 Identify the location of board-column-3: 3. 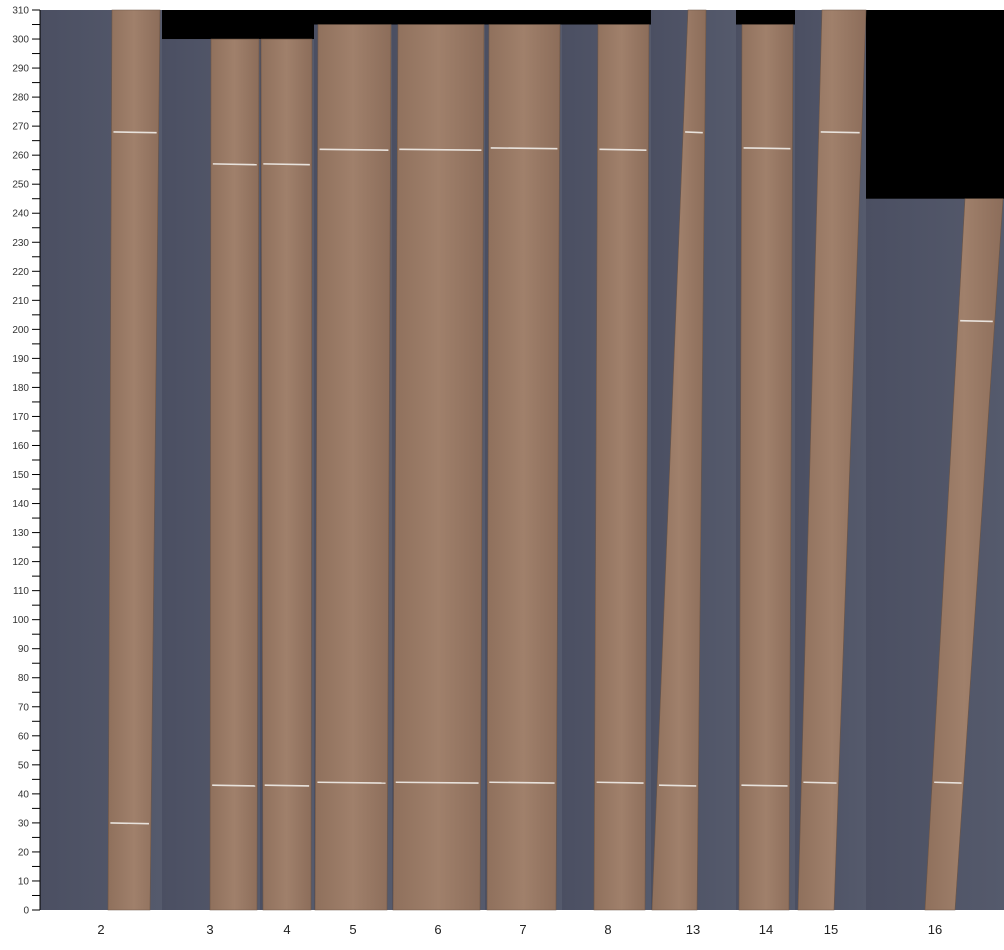
(211, 487).